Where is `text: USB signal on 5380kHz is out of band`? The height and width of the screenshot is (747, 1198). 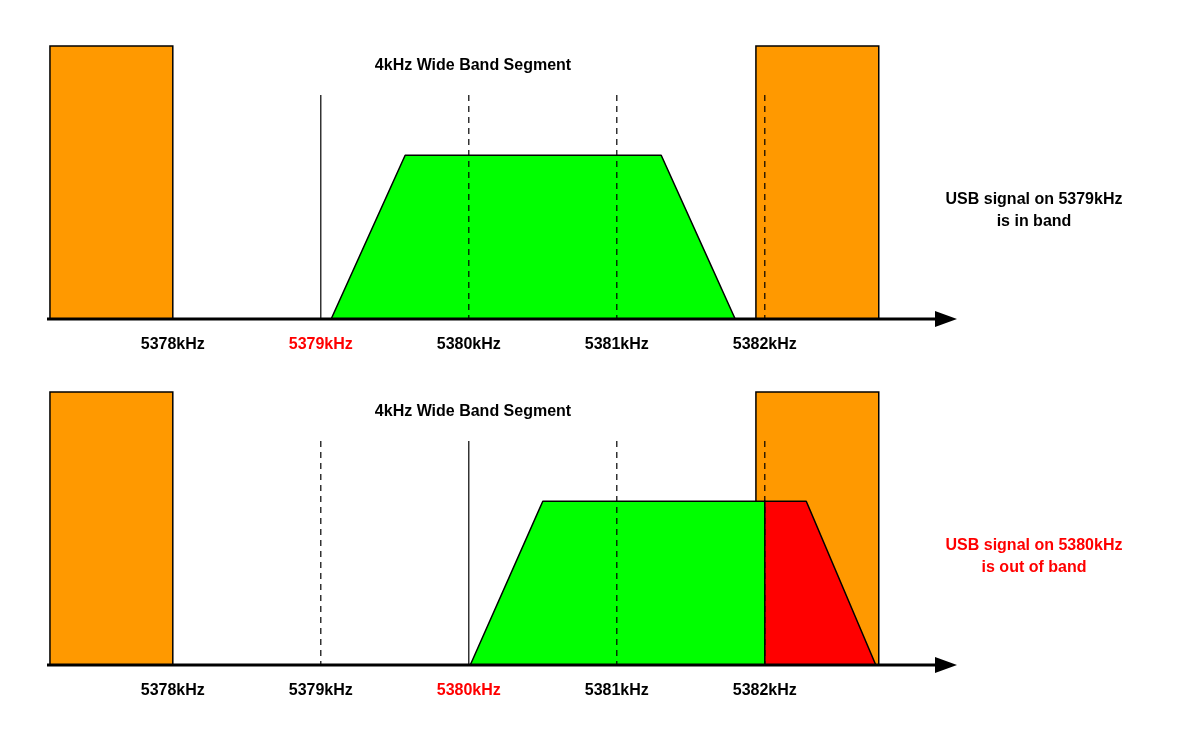
text: USB signal on 5380kHz is out of band is located at coordinates (1034, 555).